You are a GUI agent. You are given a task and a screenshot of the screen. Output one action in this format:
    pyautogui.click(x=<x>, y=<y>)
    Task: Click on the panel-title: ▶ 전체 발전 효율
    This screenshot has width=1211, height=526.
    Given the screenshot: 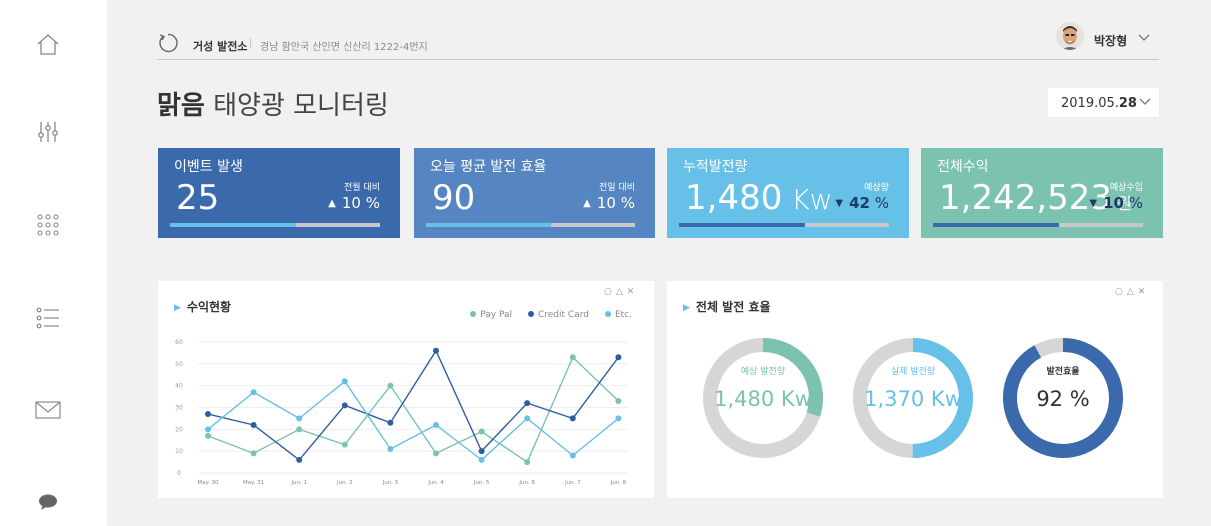 What is the action you would take?
    pyautogui.click(x=727, y=307)
    